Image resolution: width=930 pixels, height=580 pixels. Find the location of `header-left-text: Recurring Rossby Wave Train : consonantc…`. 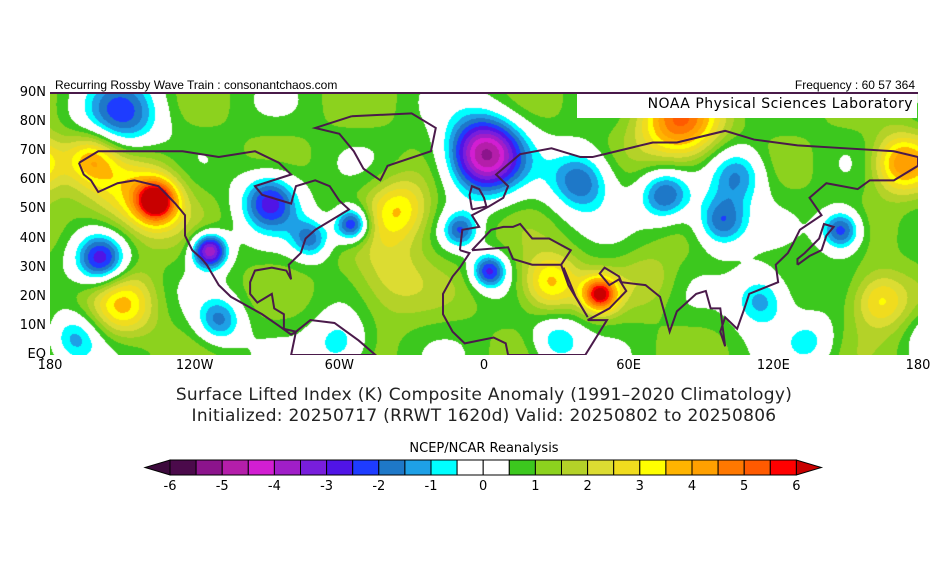

header-left-text: Recurring Rossby Wave Train : consonantc… is located at coordinates (196, 85).